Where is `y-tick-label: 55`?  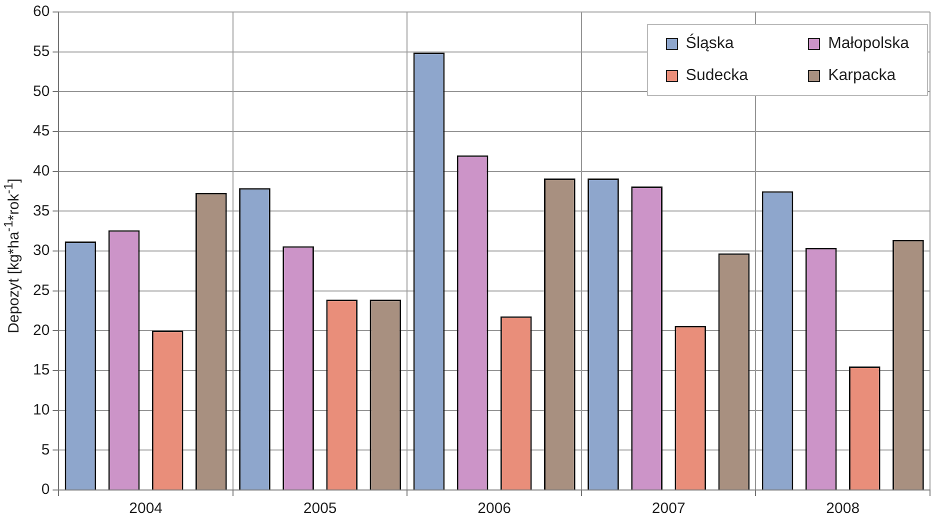 y-tick-label: 55 is located at coordinates (41, 51).